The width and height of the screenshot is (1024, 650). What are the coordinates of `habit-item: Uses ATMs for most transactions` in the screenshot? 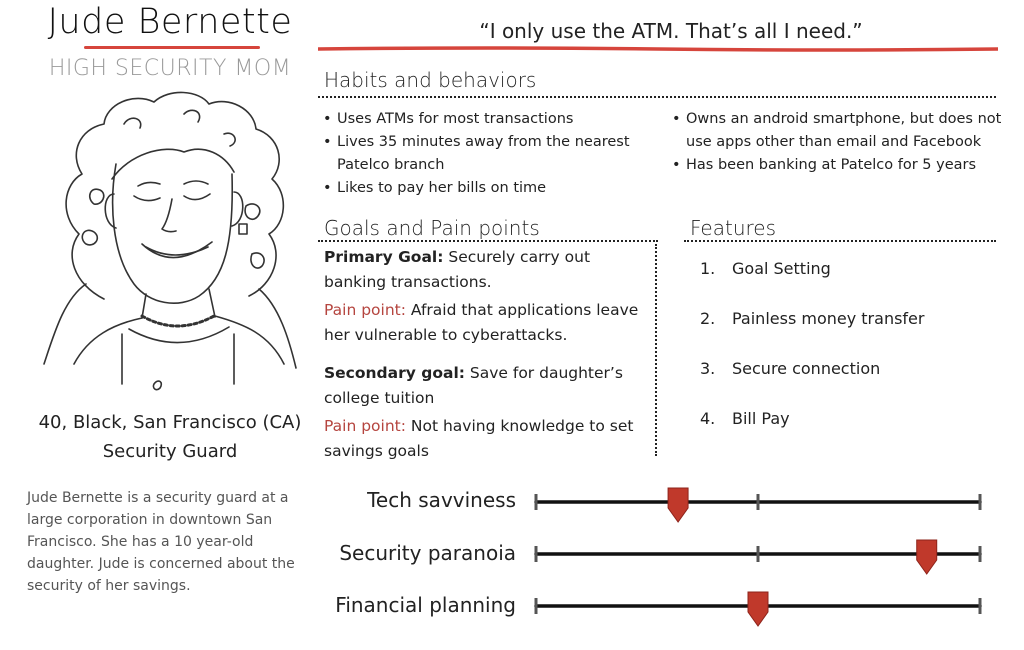 It's located at (485, 119).